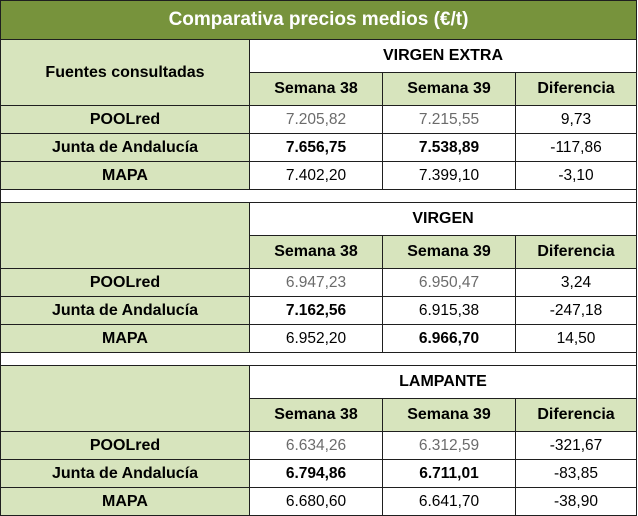 The image size is (638, 516). I want to click on price-cell: 6.794,86, so click(316, 473).